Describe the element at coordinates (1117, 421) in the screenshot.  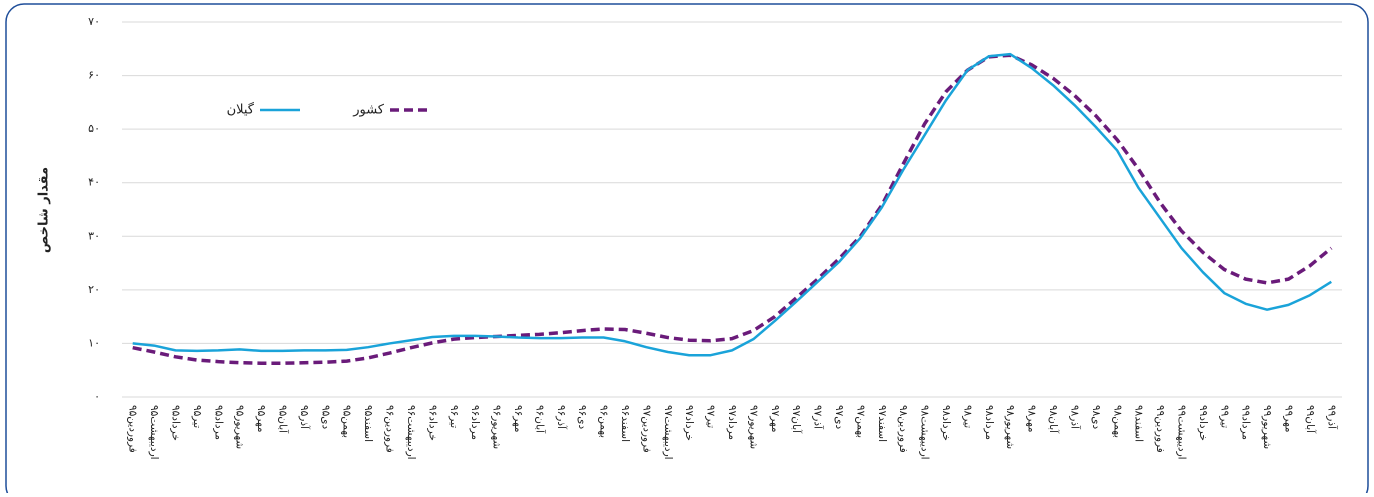
I see `x-tick-label: بهمن۹۸` at that location.